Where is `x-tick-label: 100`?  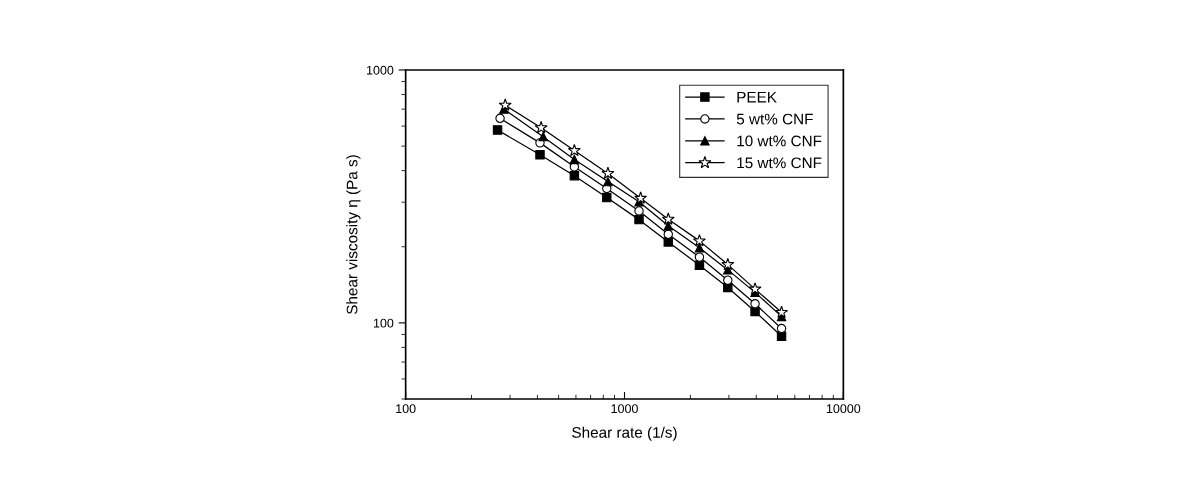
x-tick-label: 100 is located at coordinates (406, 409).